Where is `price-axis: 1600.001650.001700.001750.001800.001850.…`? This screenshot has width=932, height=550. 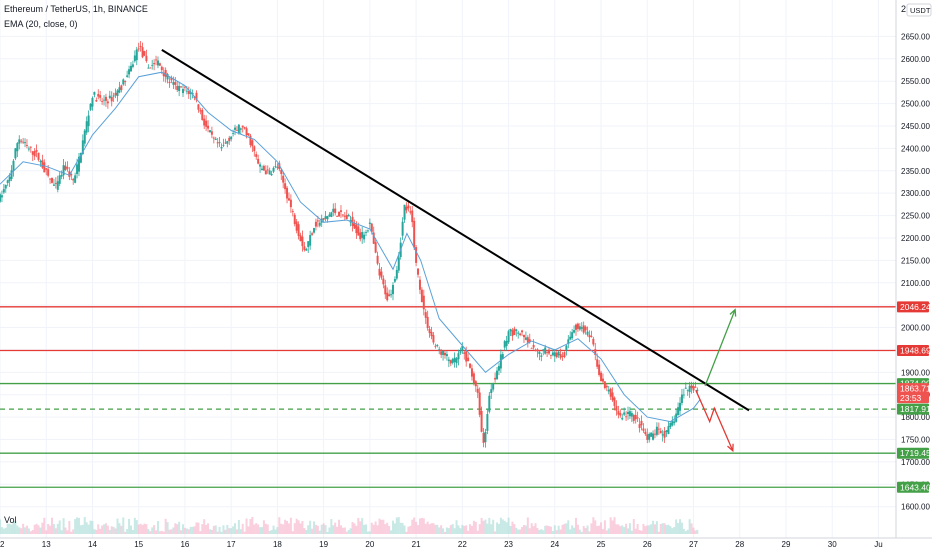 price-axis: 1600.001650.001700.001750.001800.001850.… is located at coordinates (912, 269).